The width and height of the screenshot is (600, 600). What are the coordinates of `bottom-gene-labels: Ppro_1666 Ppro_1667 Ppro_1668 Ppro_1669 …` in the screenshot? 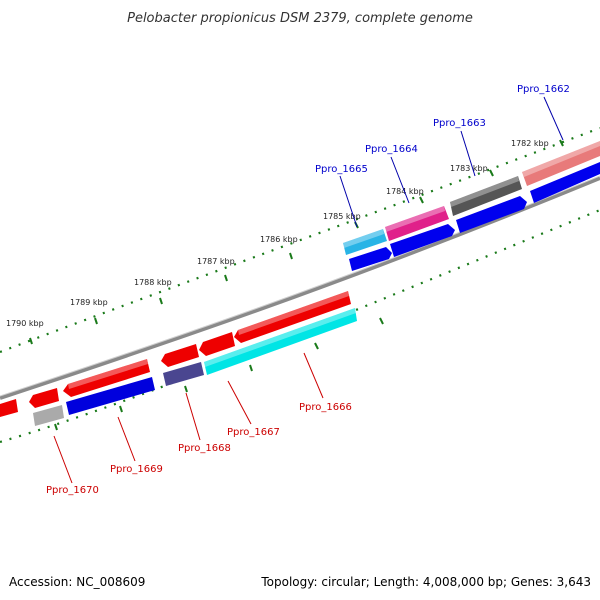 It's located at (199, 449).